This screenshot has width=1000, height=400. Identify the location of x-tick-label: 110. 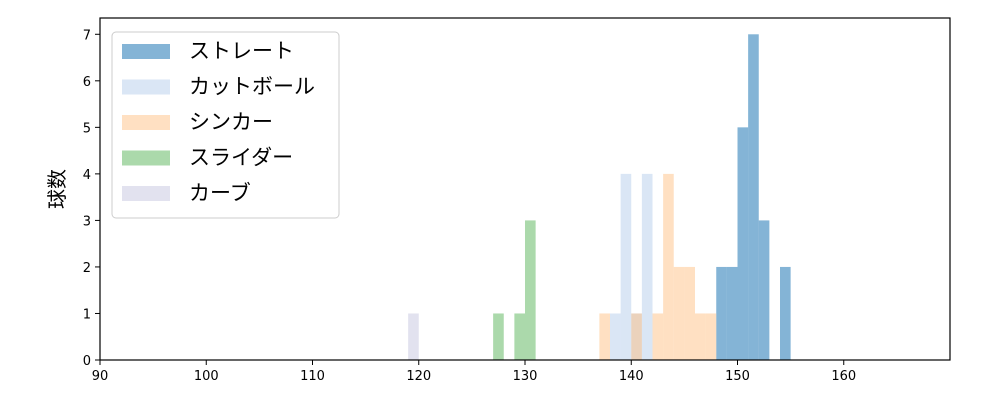
(312, 376).